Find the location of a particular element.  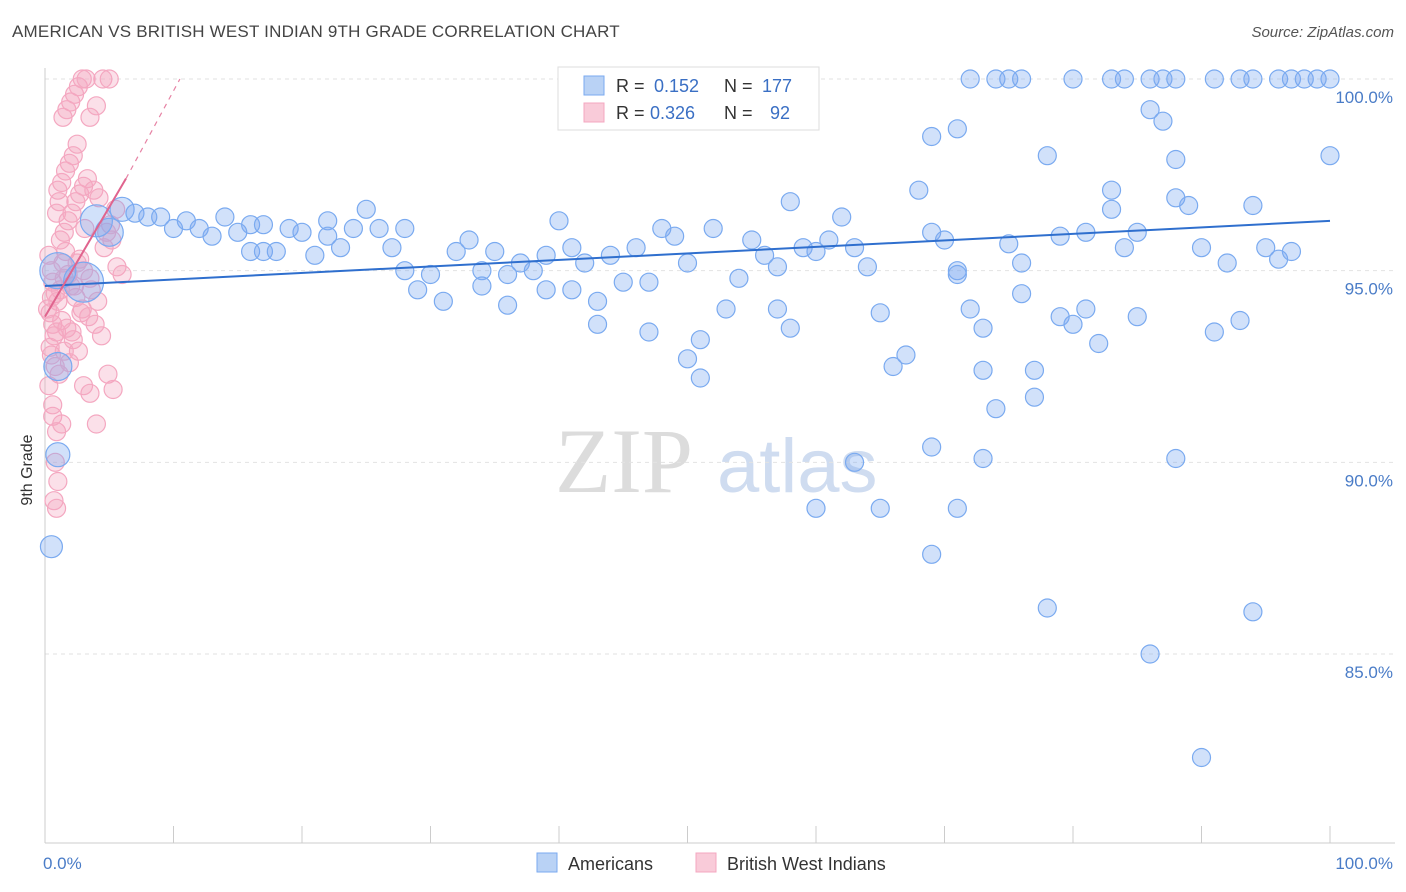

legend-n-value-british-west-indians: 92 is located at coordinates (780, 113).